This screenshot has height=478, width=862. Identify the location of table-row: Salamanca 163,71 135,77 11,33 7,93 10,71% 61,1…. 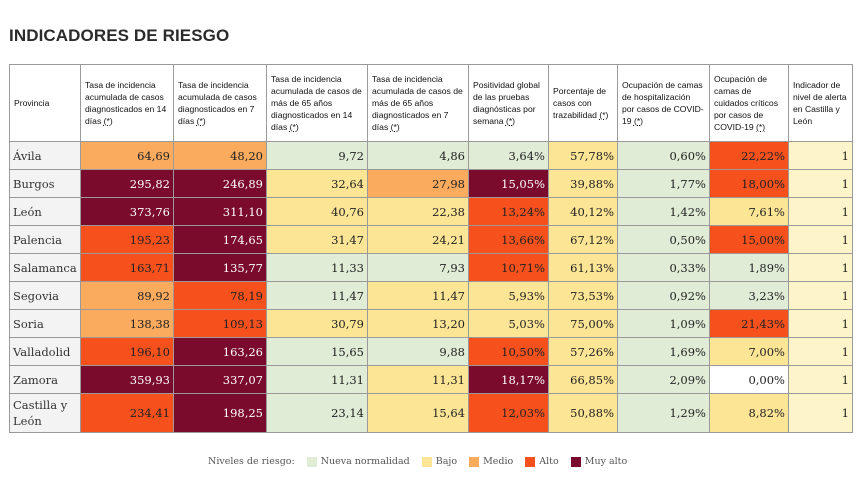
(431, 267).